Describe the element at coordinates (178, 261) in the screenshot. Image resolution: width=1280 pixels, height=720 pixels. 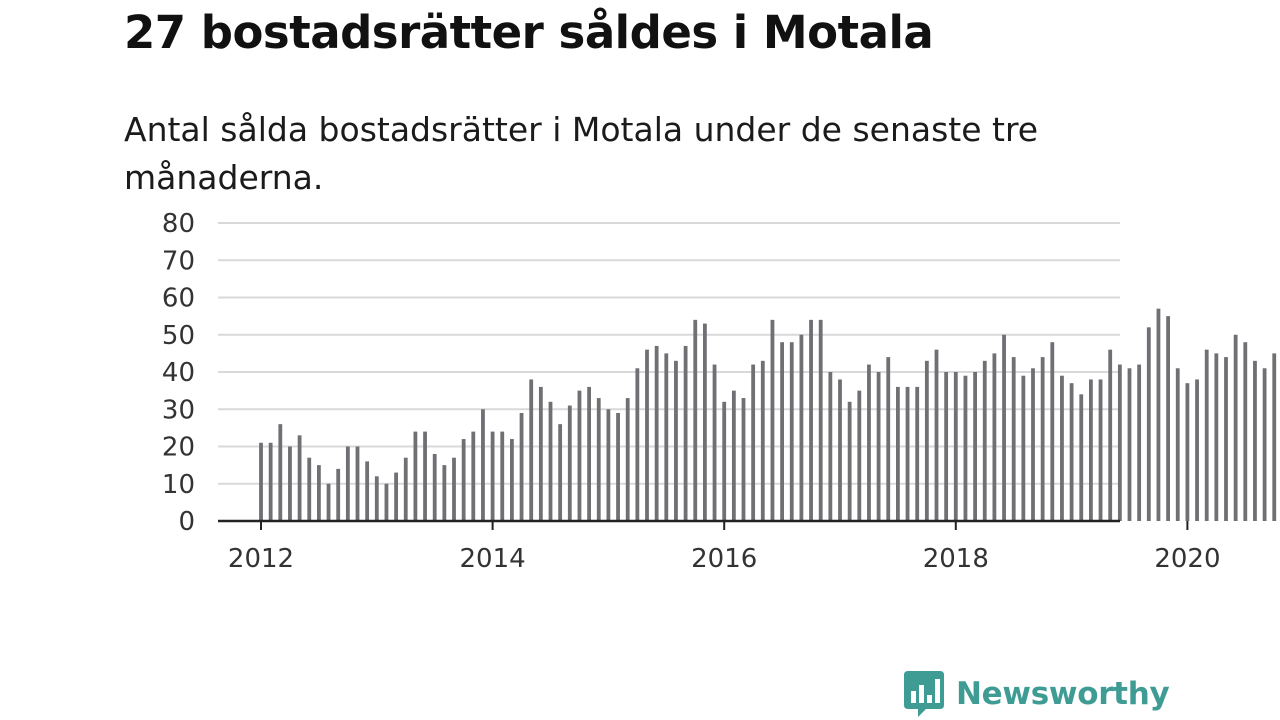
I see `y-tick-label: 70` at that location.